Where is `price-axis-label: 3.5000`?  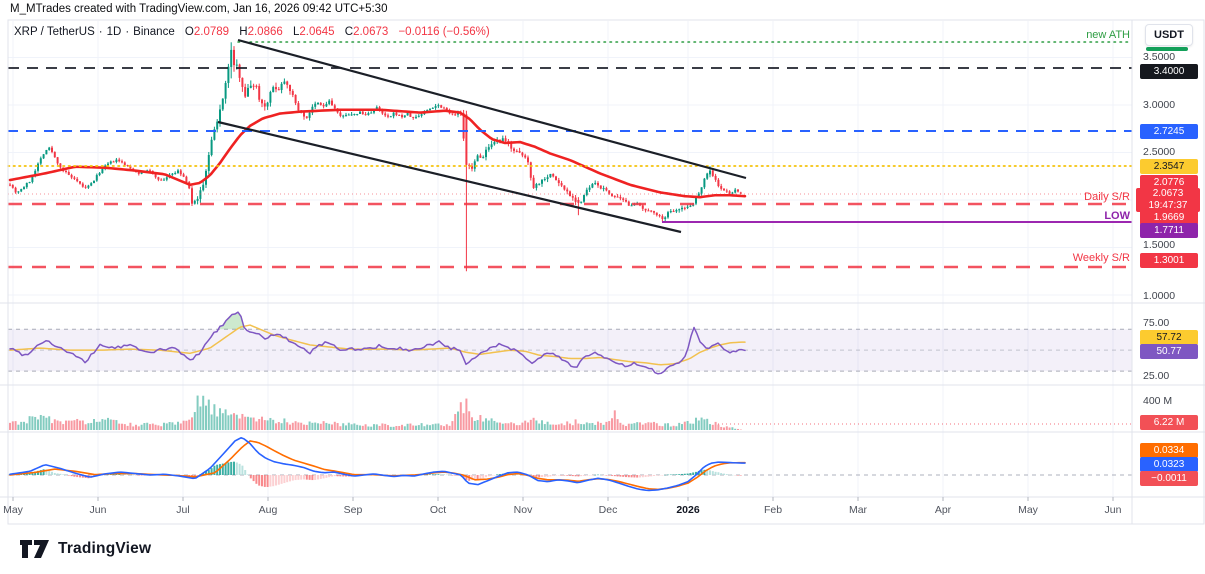 price-axis-label: 3.5000 is located at coordinates (1159, 57).